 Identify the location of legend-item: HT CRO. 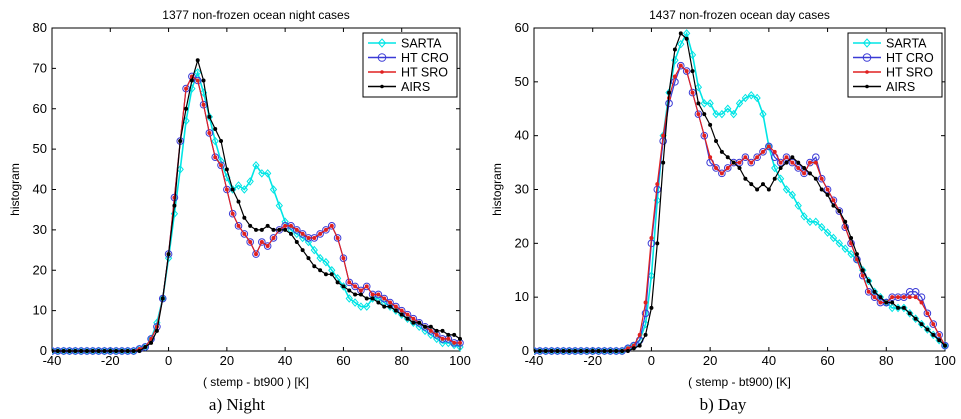
(408, 58).